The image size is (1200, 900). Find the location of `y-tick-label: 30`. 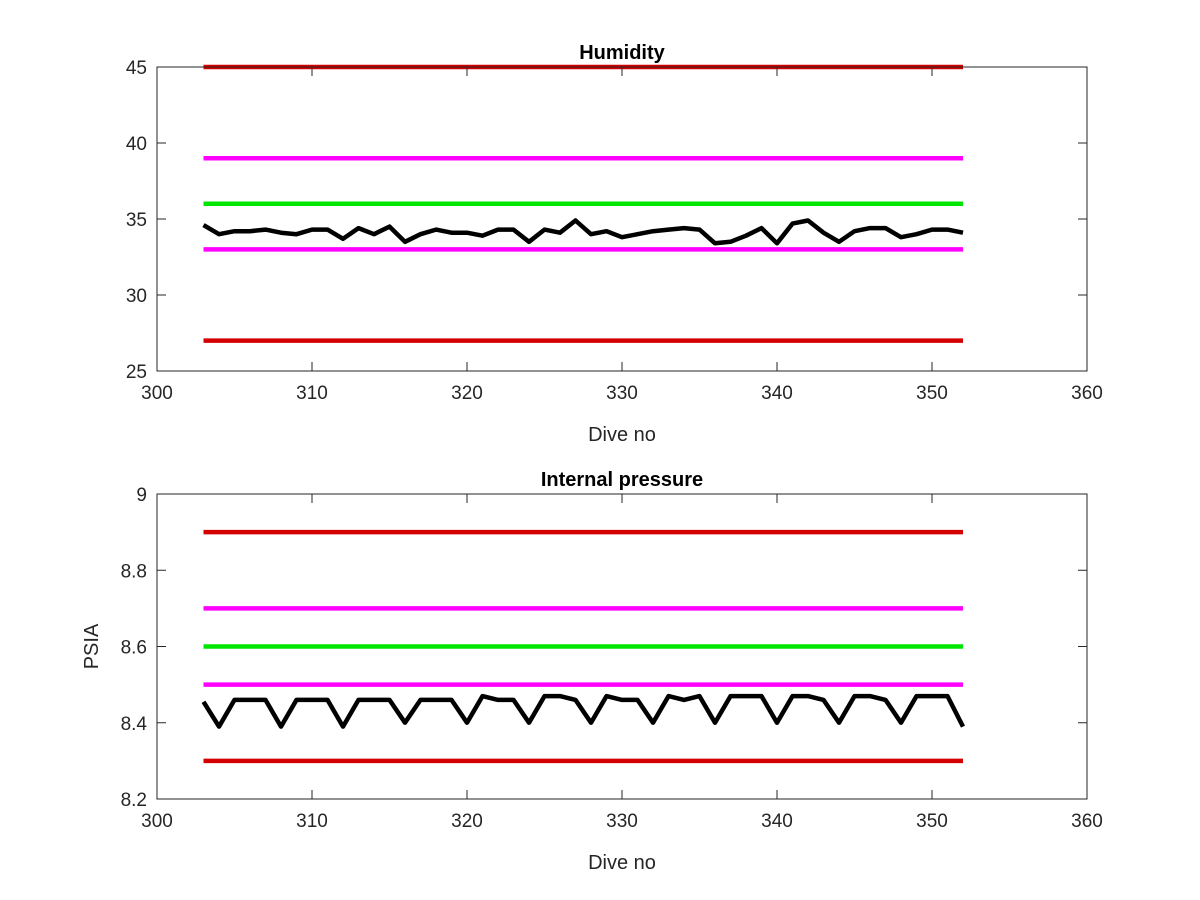

y-tick-label: 30 is located at coordinates (136, 296).